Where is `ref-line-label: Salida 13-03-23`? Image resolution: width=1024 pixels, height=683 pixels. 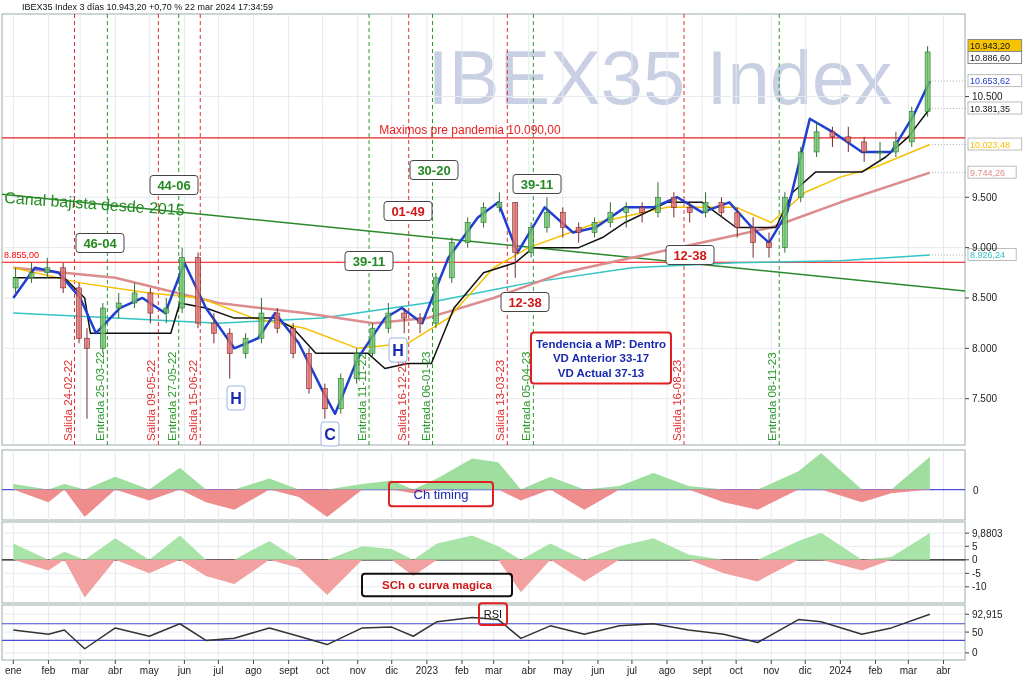 ref-line-label: Salida 13-03-23 is located at coordinates (500, 400).